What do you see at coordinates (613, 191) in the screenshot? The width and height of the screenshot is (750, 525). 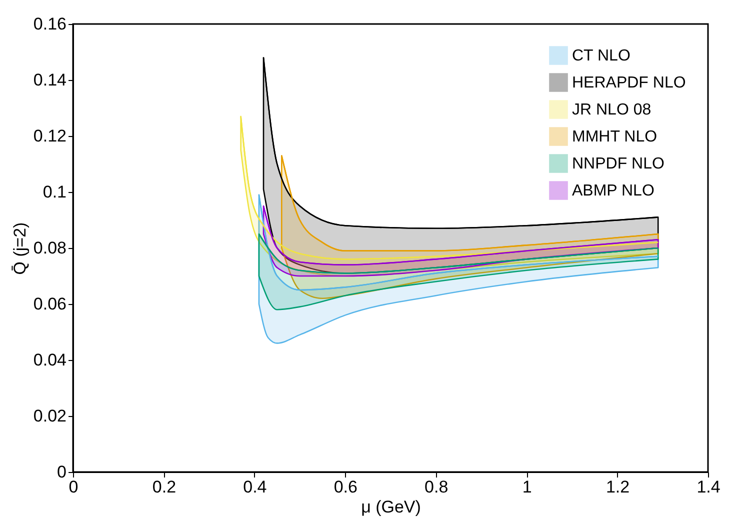 I see `legend-label: ABMP NLO` at bounding box center [613, 191].